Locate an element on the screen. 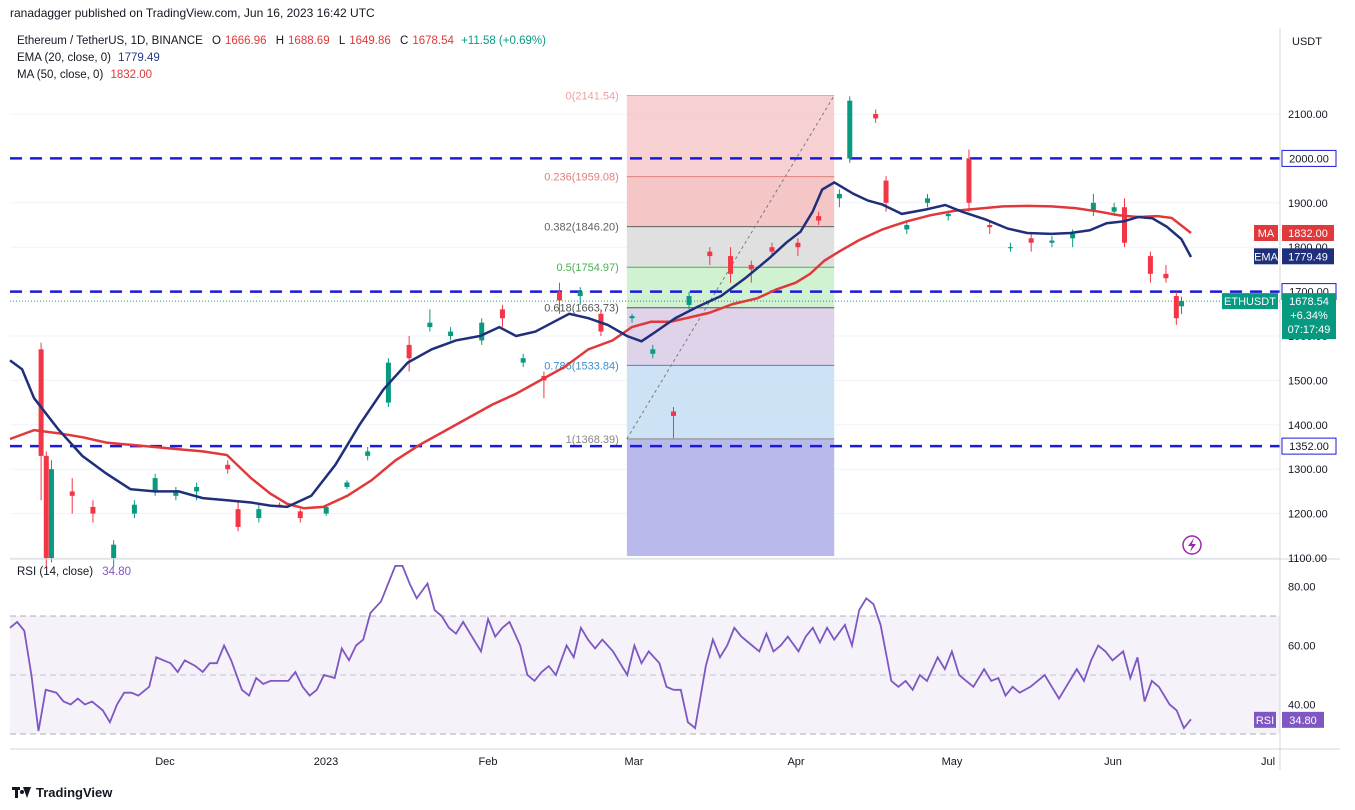  fib-level-label: 0.382(1846.20) is located at coordinates (581, 228).